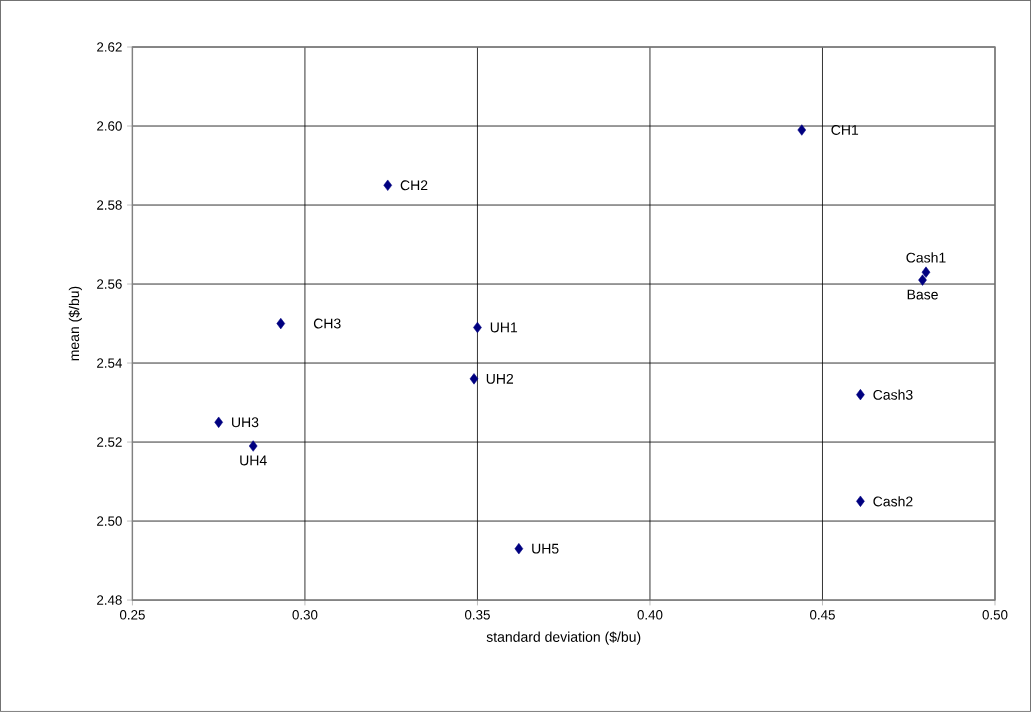 The width and height of the screenshot is (1031, 712). Describe the element at coordinates (893, 501) in the screenshot. I see `annotation: Cash2` at that location.